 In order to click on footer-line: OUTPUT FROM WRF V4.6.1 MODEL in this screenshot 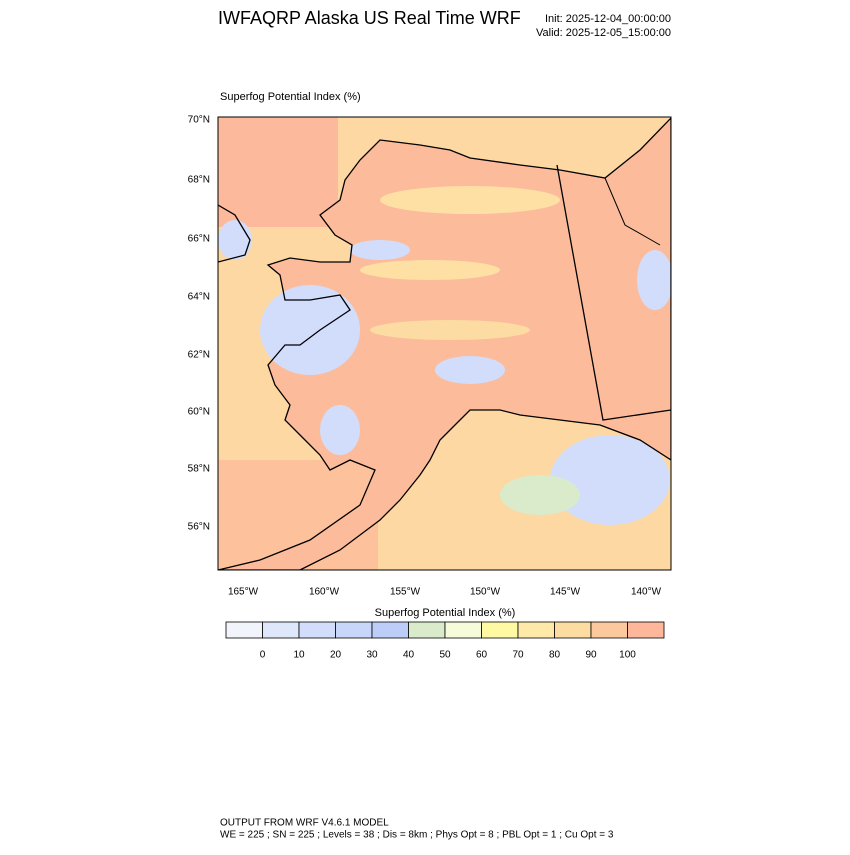, I will do `click(304, 823)`.